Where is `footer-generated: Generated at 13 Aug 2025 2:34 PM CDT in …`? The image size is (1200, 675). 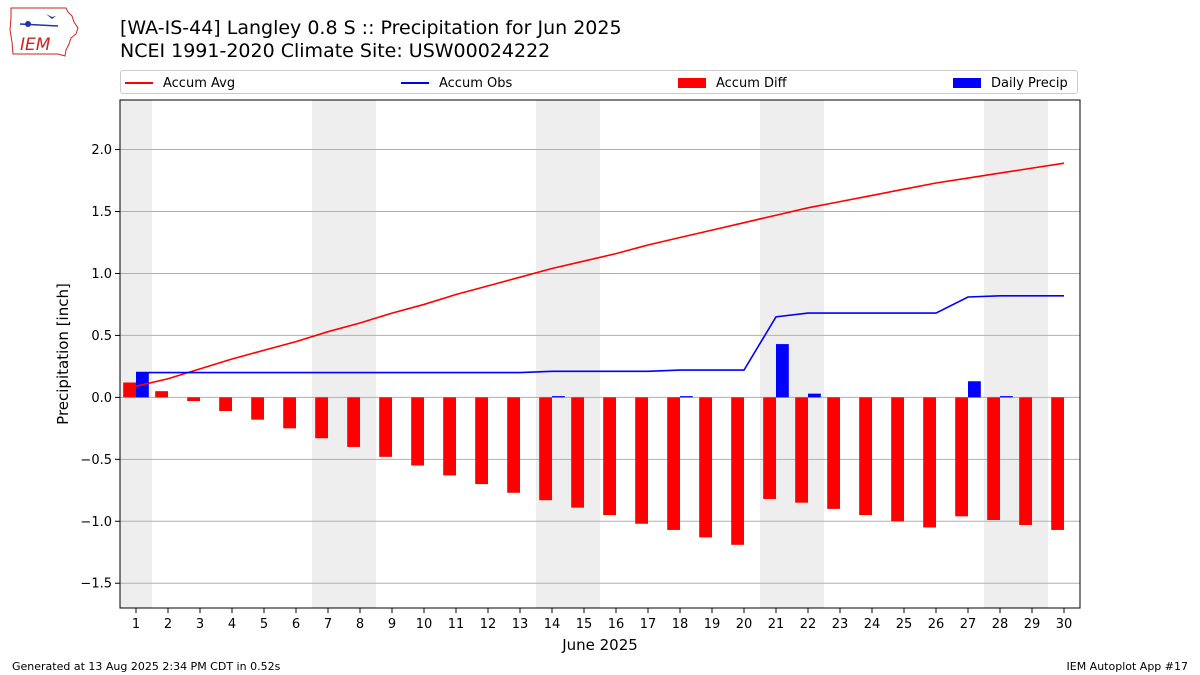
footer-generated: Generated at 13 Aug 2025 2:34 PM CDT in … is located at coordinates (146, 666).